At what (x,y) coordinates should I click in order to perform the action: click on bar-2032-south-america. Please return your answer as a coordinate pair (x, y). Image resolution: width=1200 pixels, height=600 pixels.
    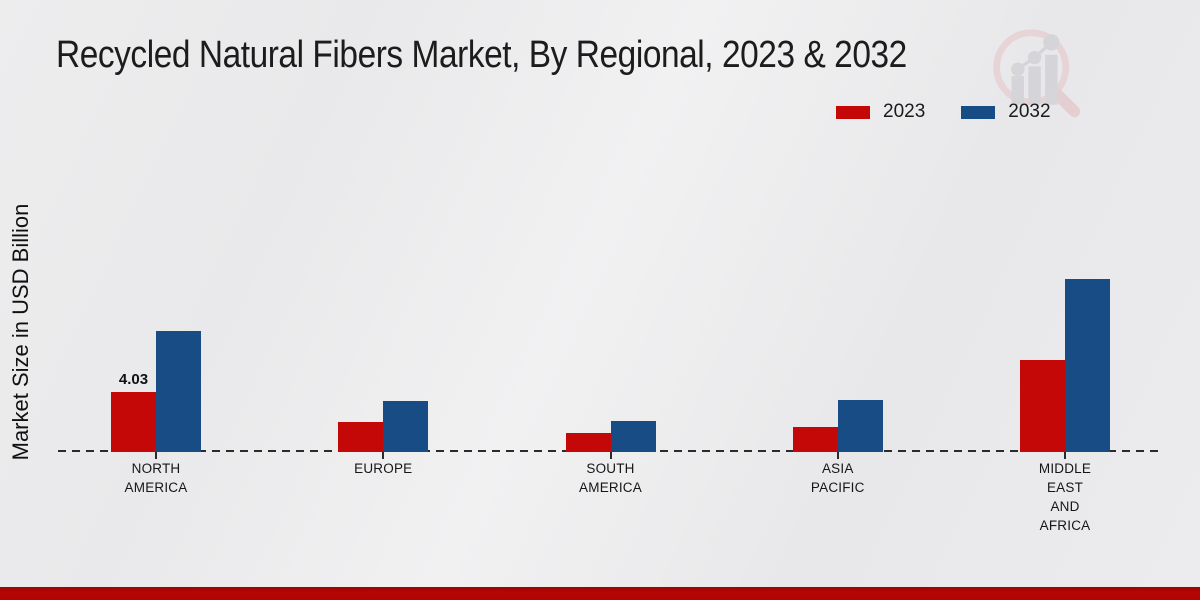
    Looking at the image, I should click on (633, 436).